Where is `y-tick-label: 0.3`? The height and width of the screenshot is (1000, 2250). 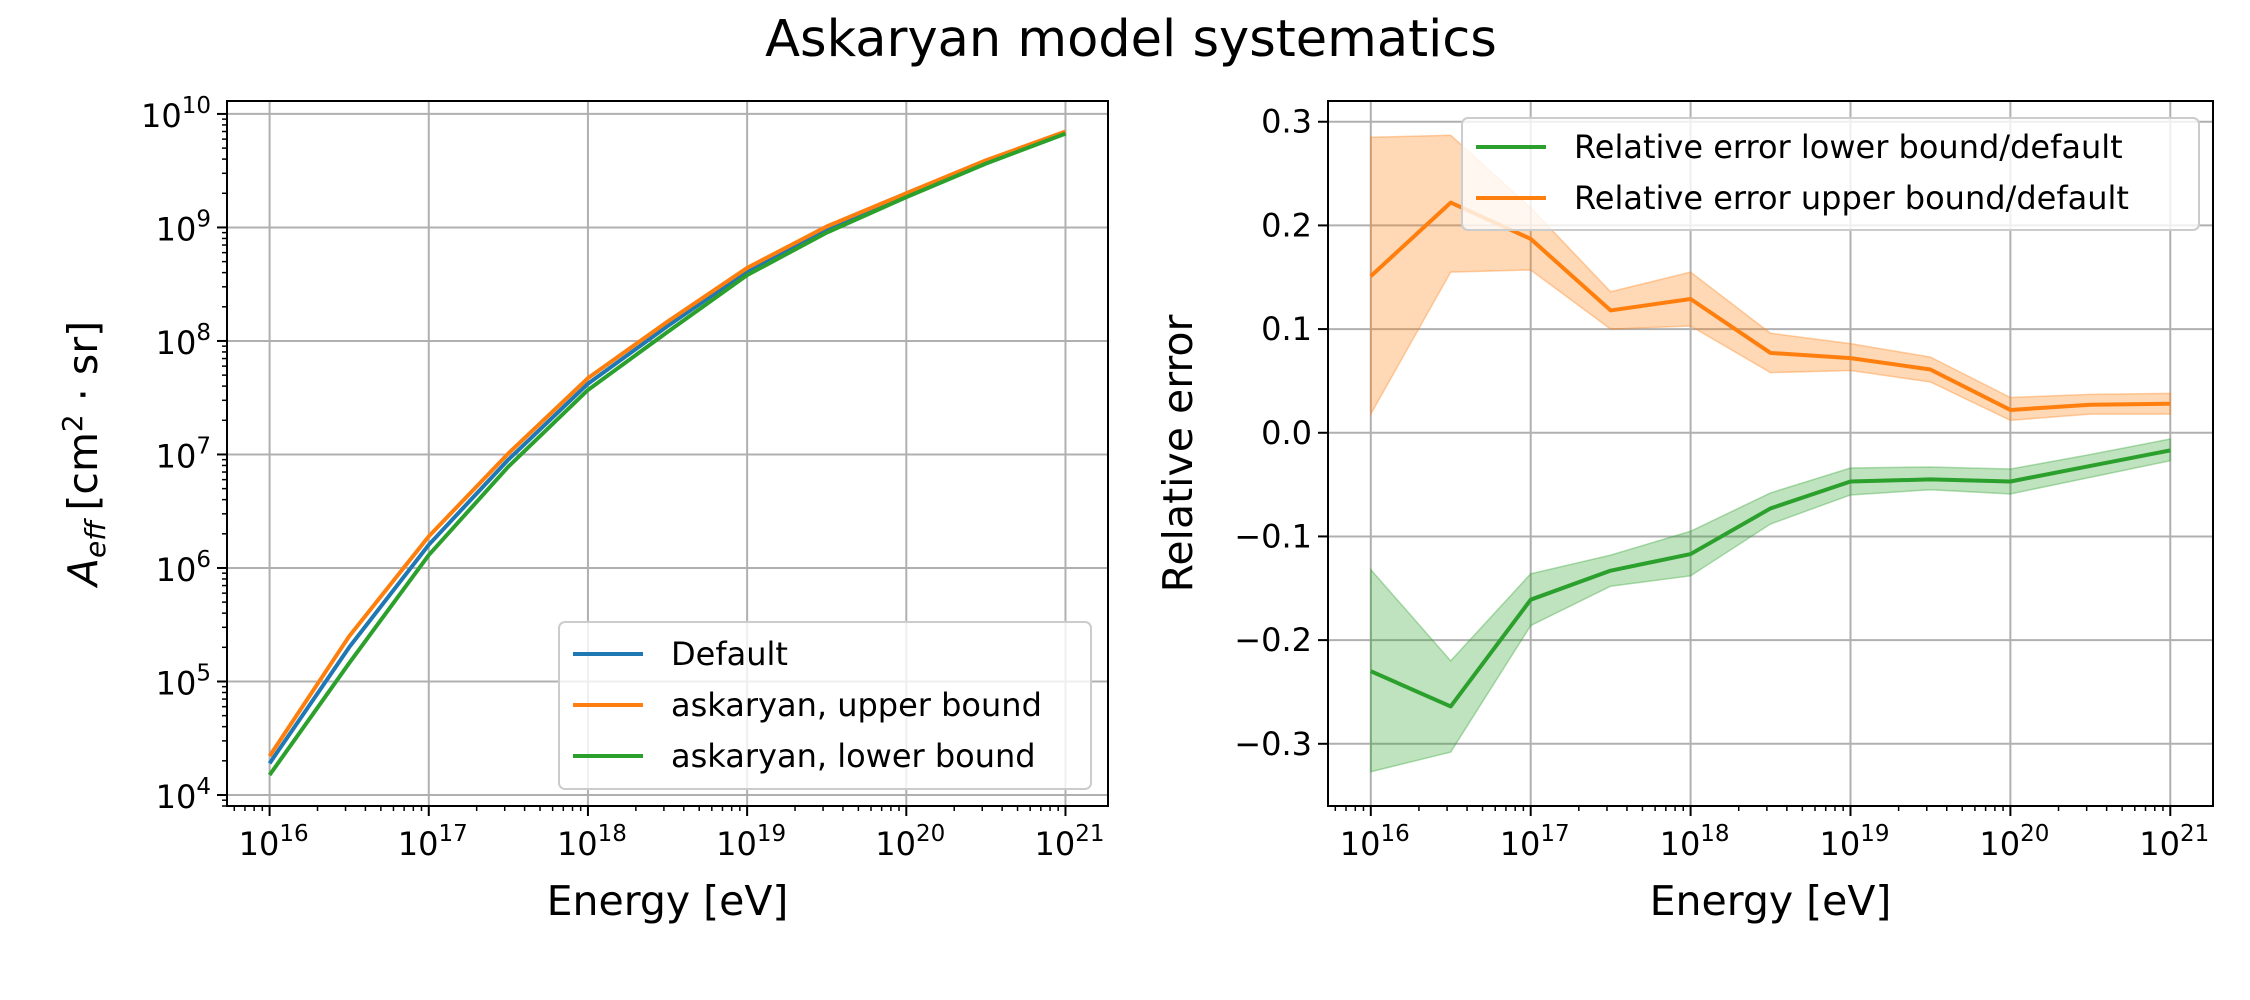 y-tick-label: 0.3 is located at coordinates (1286, 122).